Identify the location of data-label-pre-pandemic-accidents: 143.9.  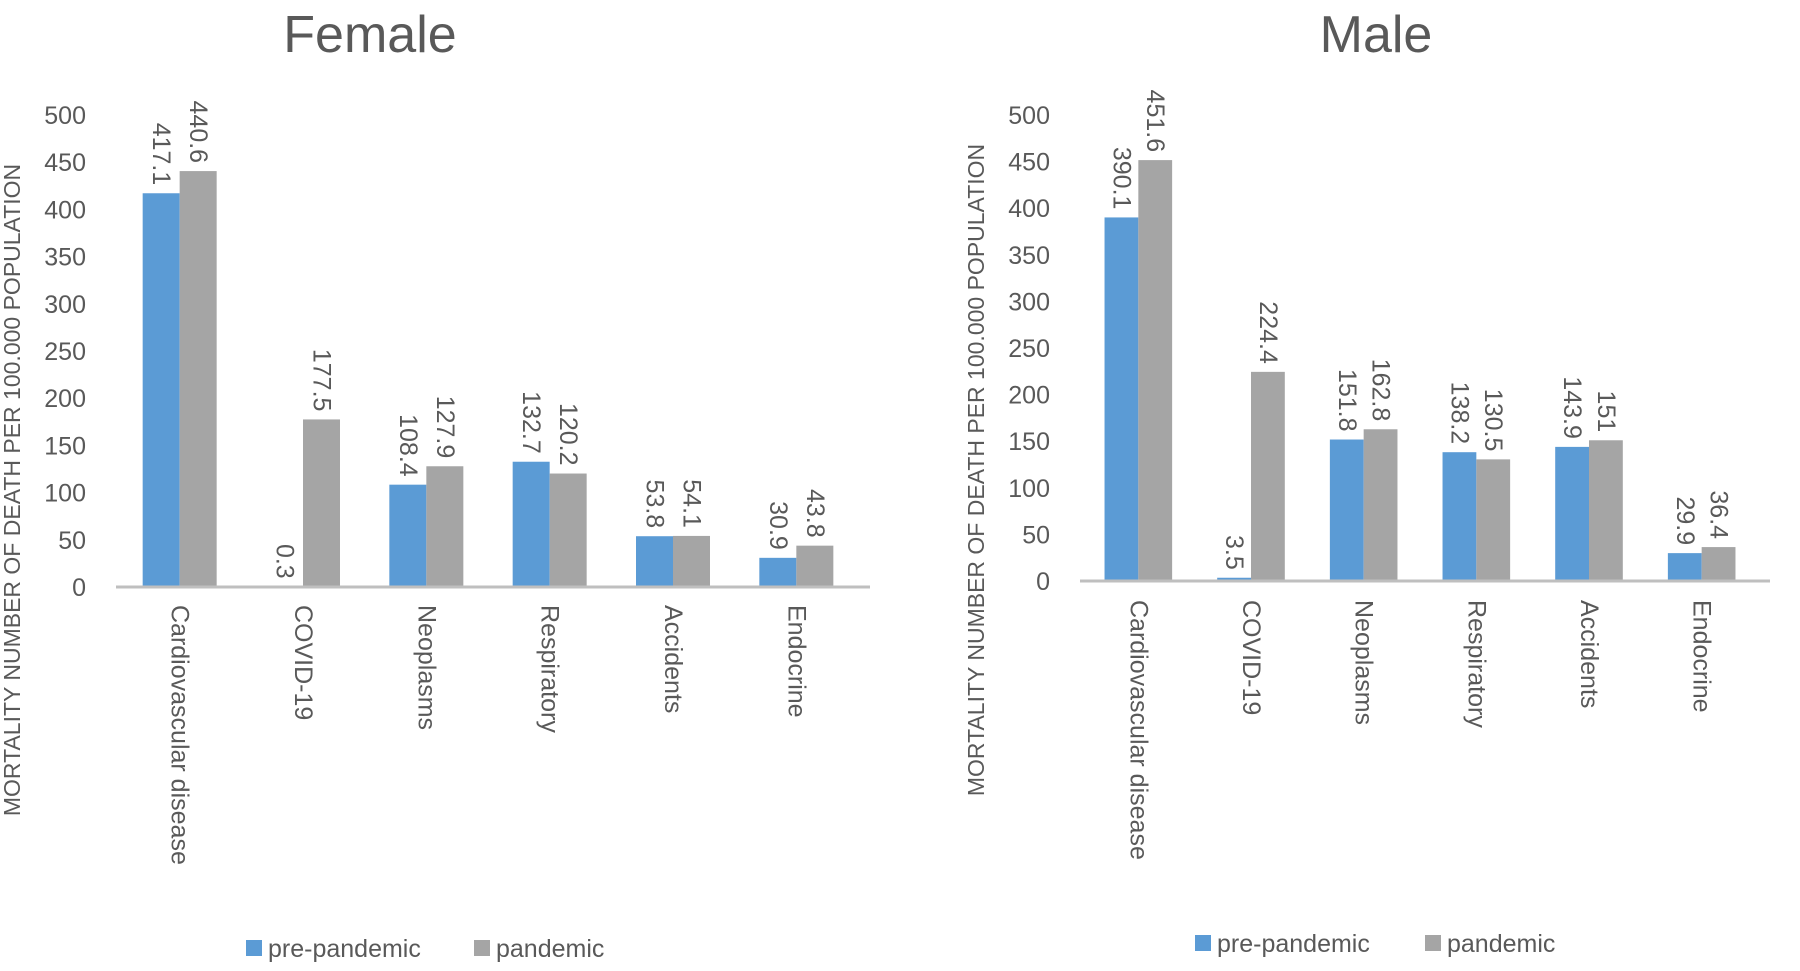
(1572, 407).